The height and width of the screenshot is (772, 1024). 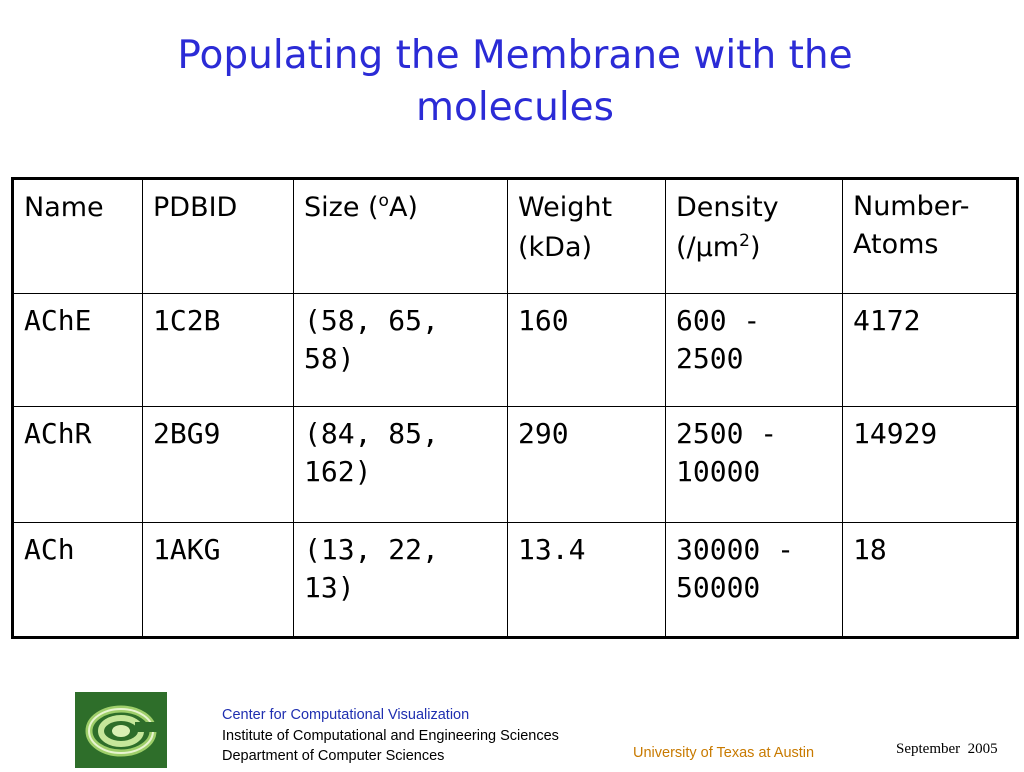 What do you see at coordinates (754, 464) in the screenshot?
I see `cell-density: 2500 - 10000` at bounding box center [754, 464].